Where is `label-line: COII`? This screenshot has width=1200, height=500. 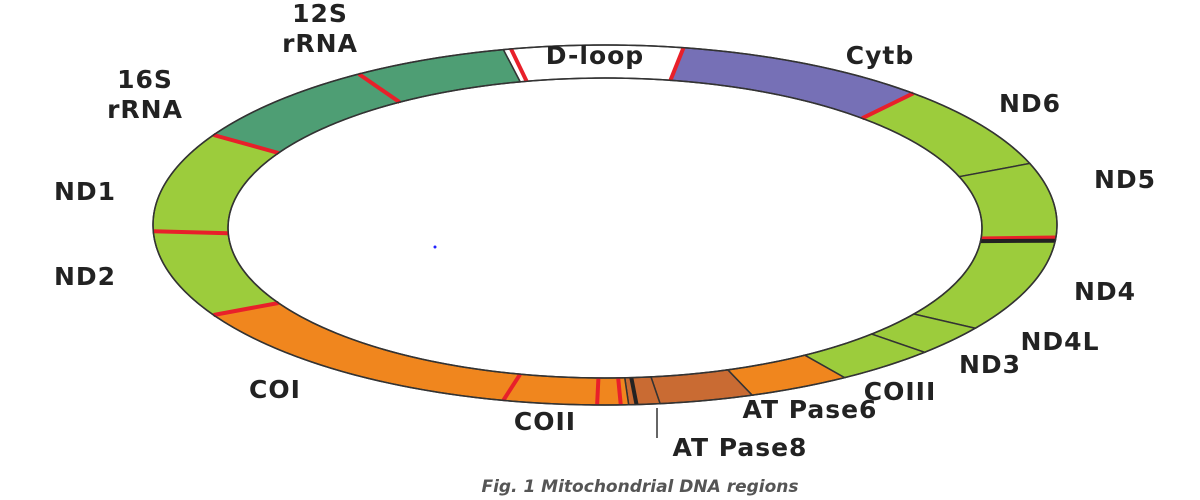
label-line: COII is located at coordinates (545, 421).